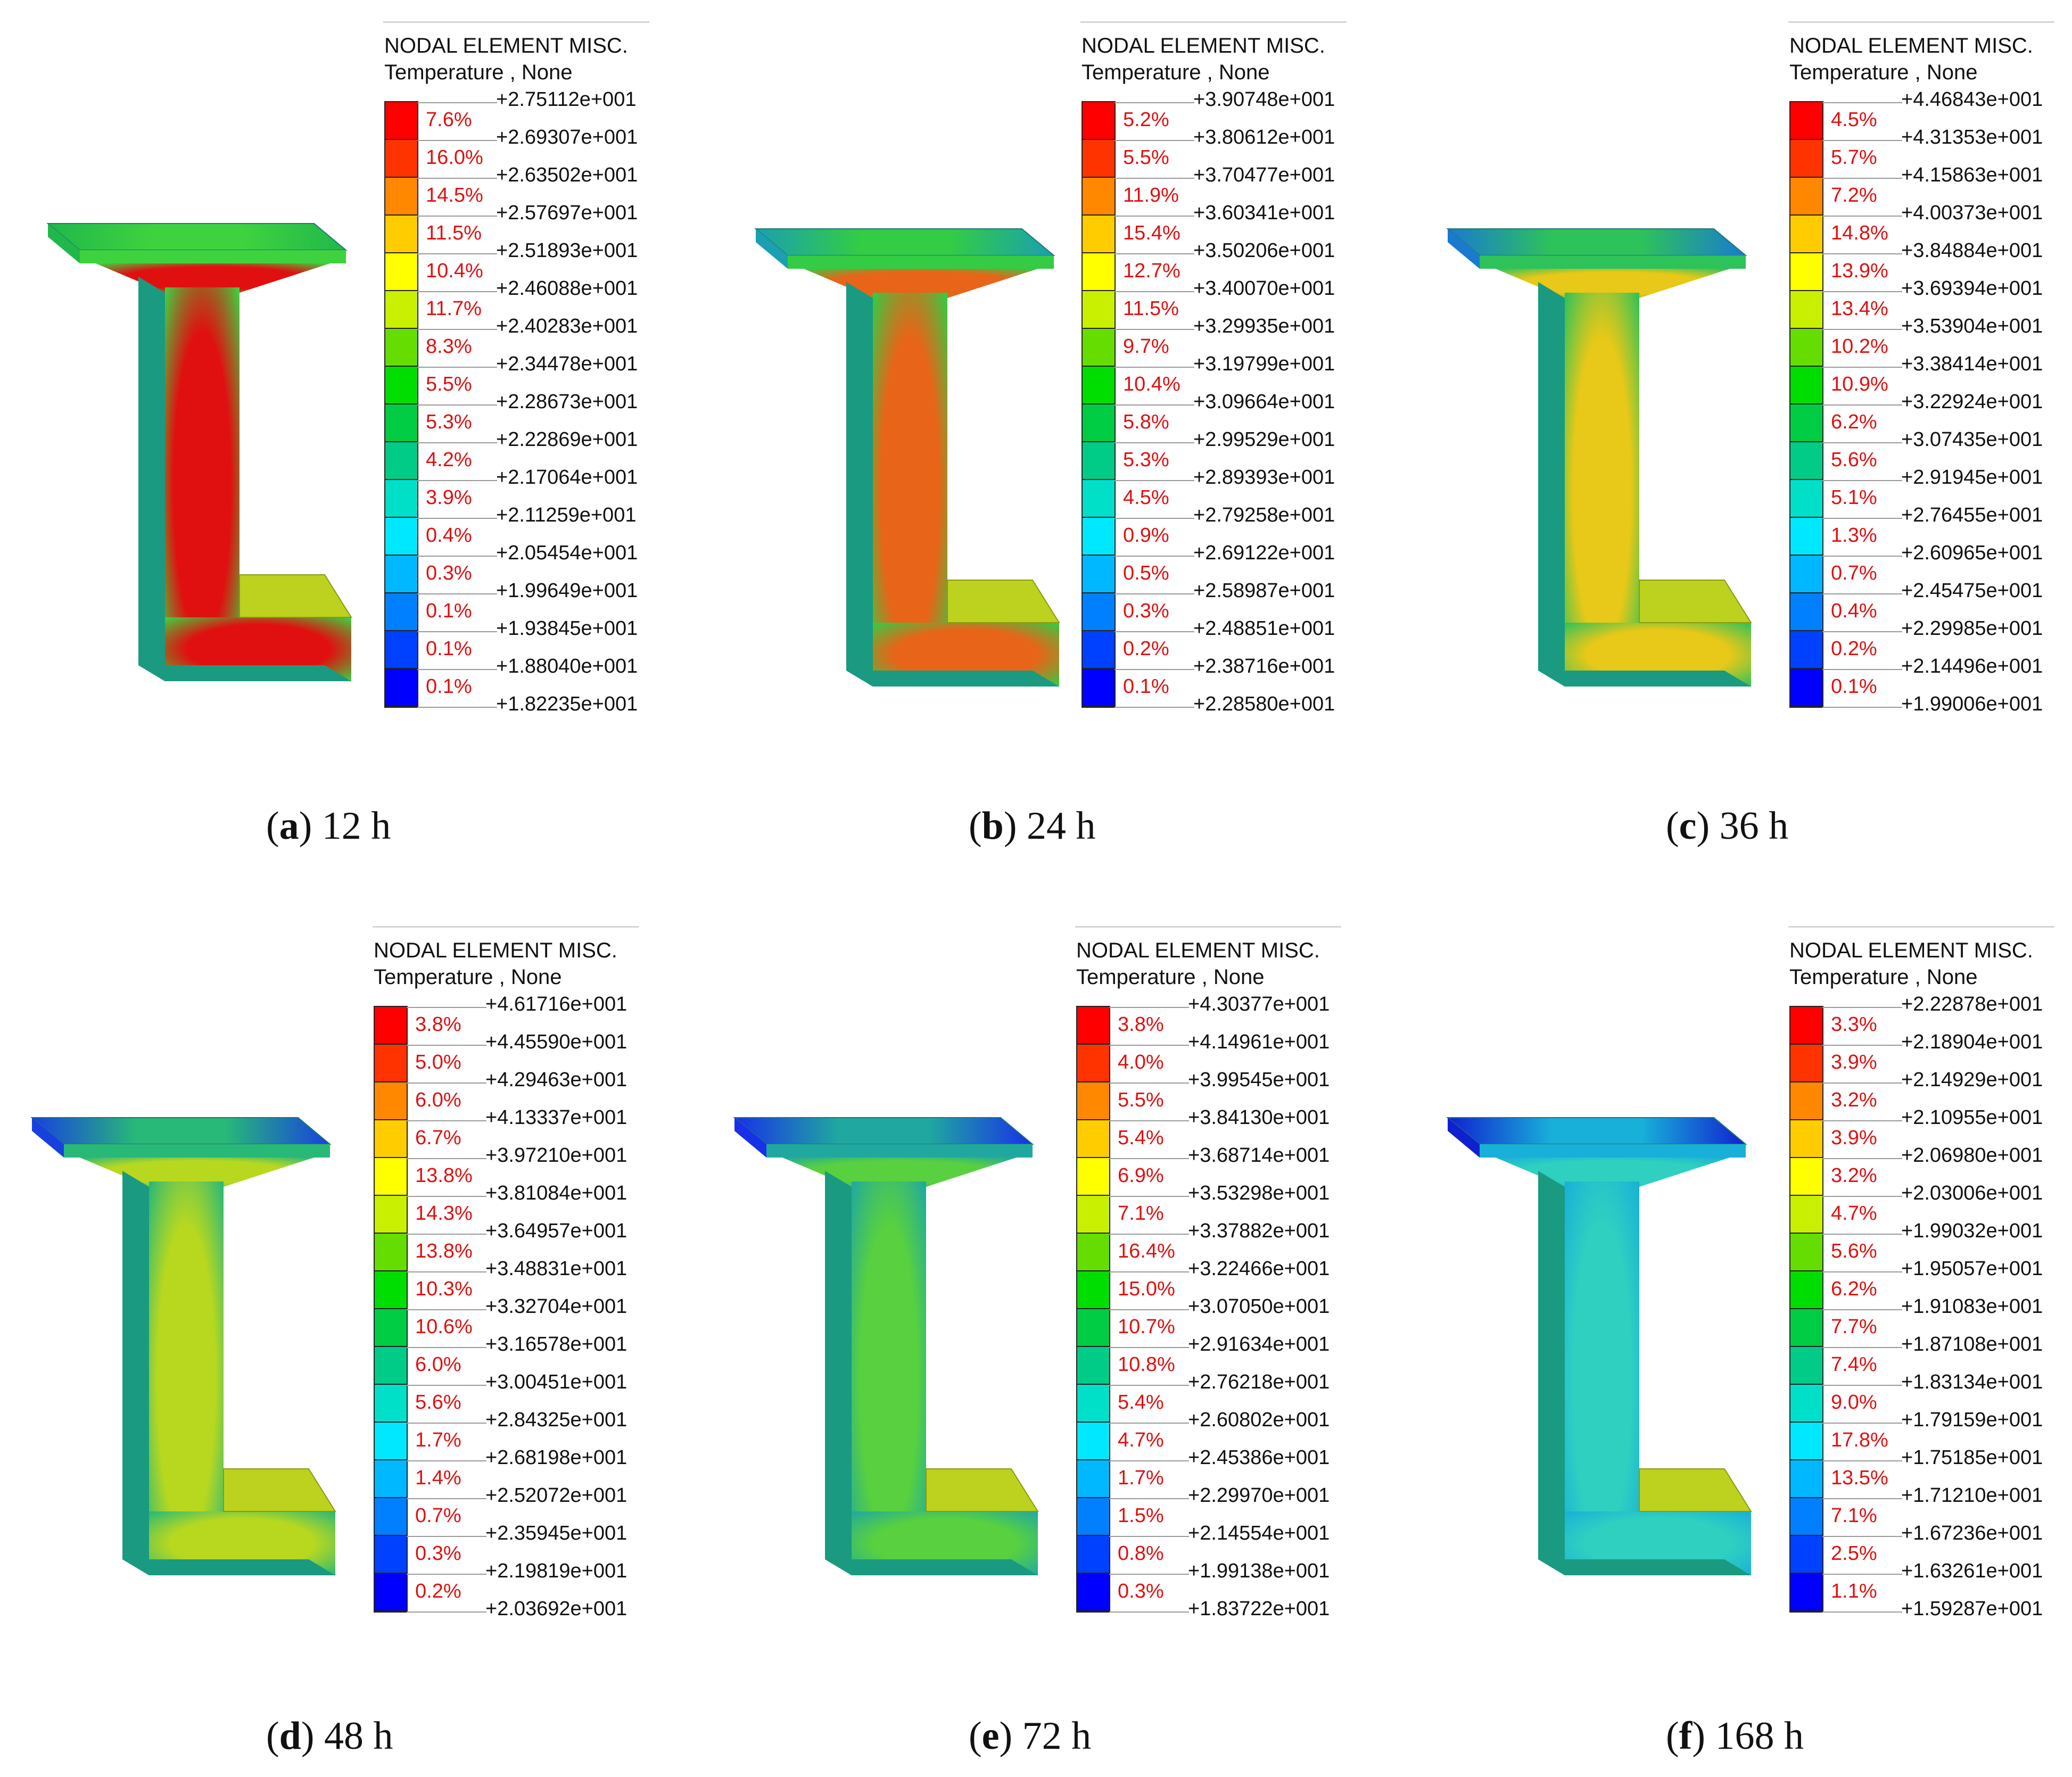 The height and width of the screenshot is (1777, 2072). Describe the element at coordinates (1972, 1609) in the screenshot. I see `tick-value: +1.59287e+001` at that location.